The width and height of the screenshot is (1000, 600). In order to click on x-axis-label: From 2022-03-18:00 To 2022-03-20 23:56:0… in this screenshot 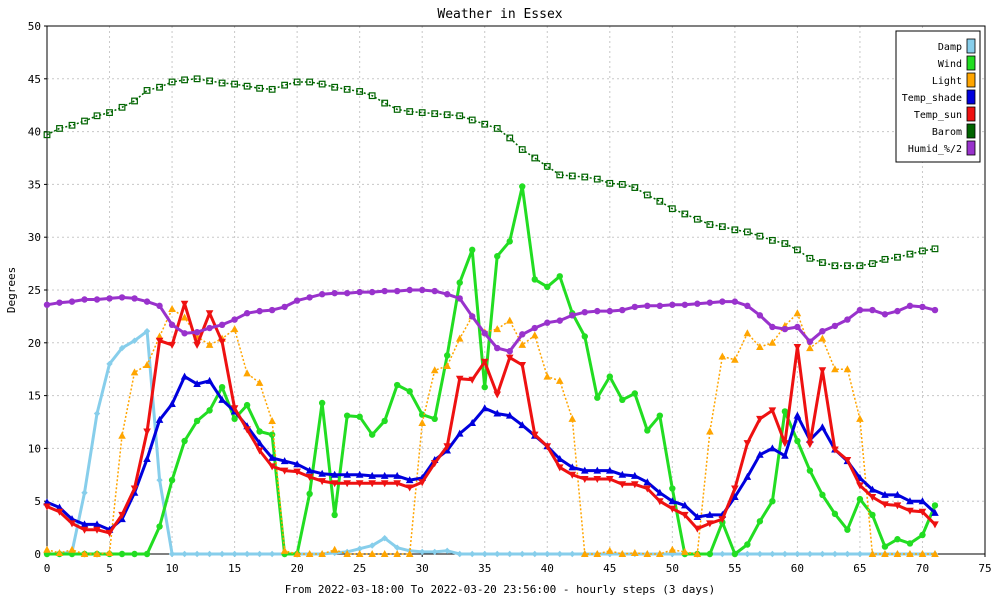, I will do `click(500, 589)`.